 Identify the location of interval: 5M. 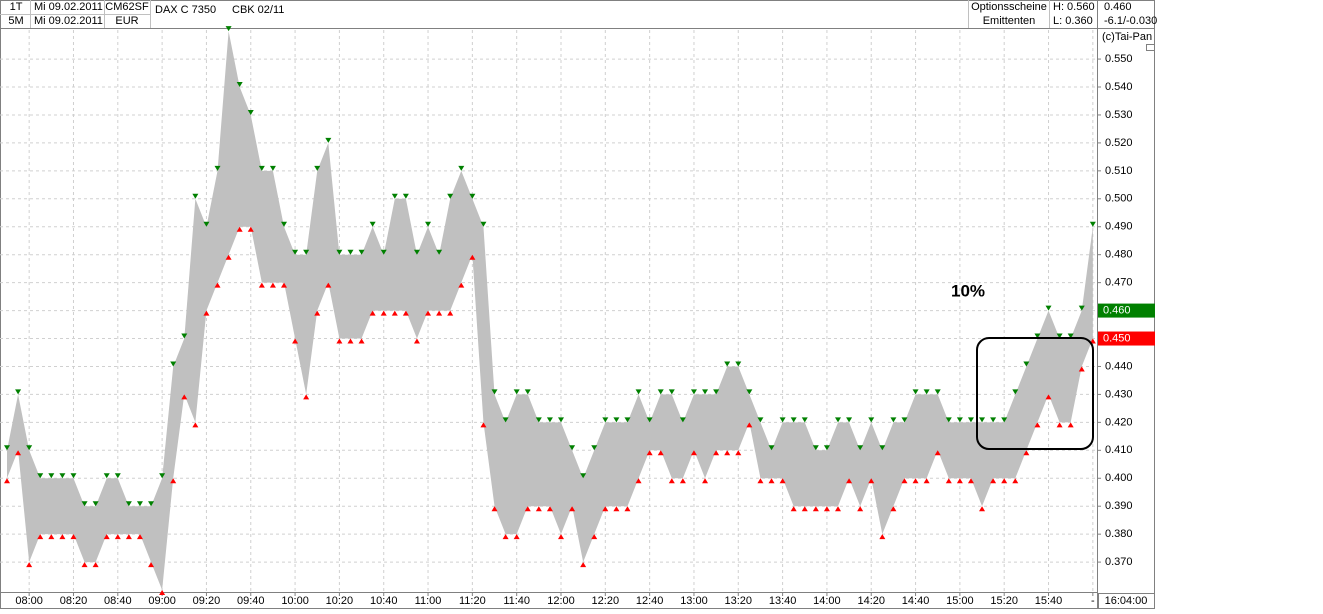
(15, 21).